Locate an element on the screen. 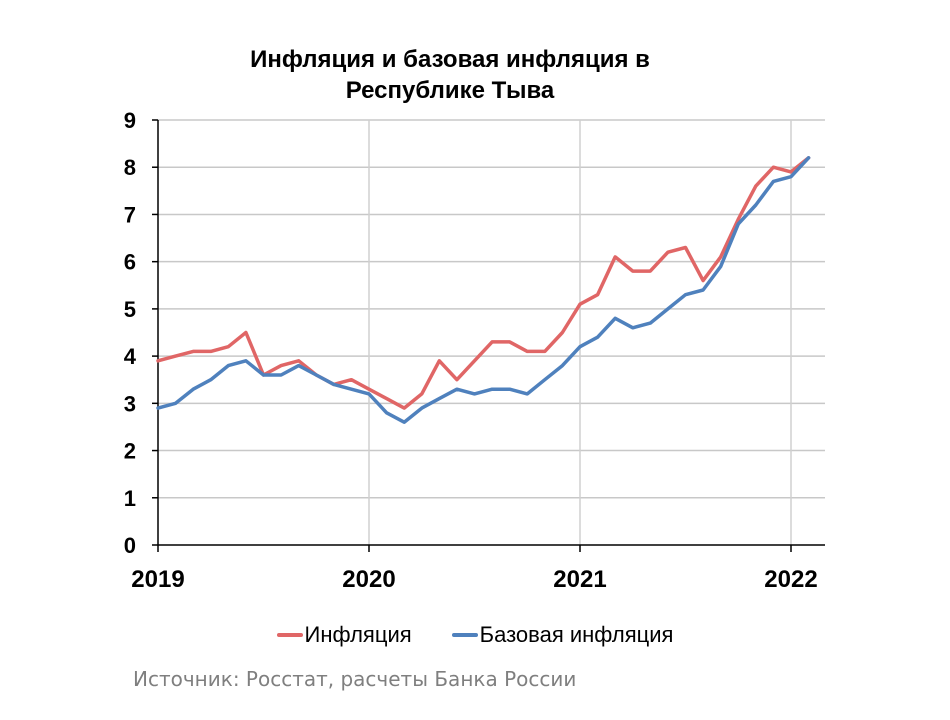 This screenshot has height=720, width=950. legend-item-inflation: Инфляция is located at coordinates (344, 635).